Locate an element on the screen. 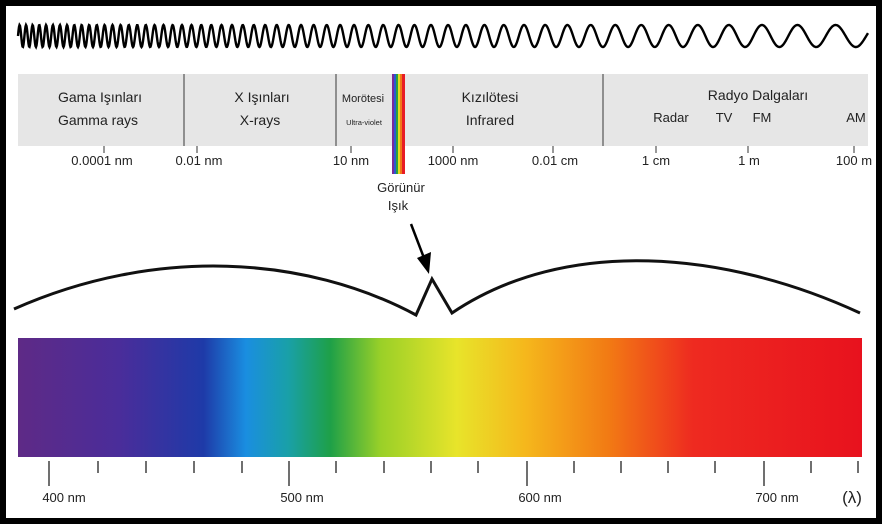  visible-light-strip is located at coordinates (398, 124).